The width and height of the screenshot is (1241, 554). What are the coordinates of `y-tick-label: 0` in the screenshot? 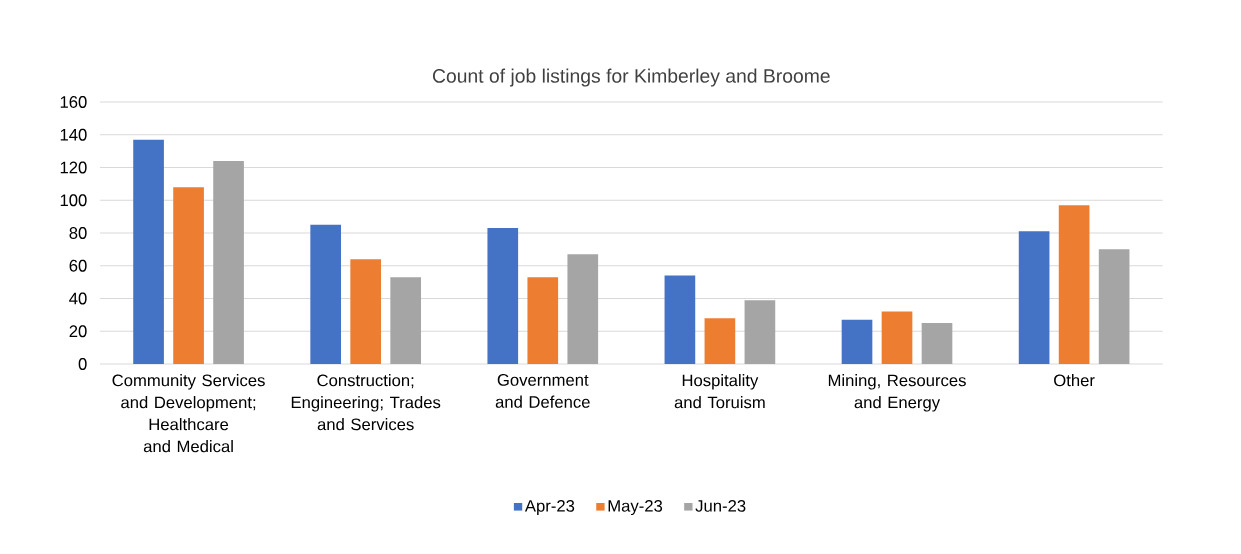 It's located at (82, 364).